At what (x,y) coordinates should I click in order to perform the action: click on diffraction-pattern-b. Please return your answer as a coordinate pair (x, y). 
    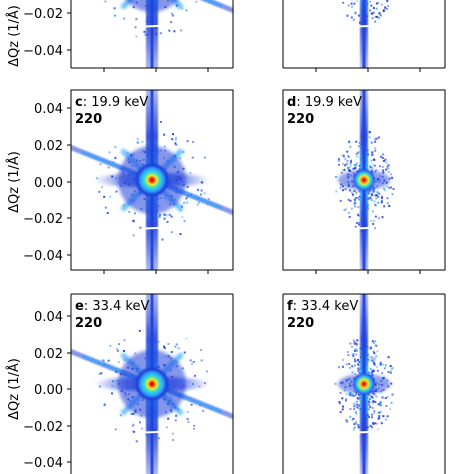
    Looking at the image, I should click on (366, 34).